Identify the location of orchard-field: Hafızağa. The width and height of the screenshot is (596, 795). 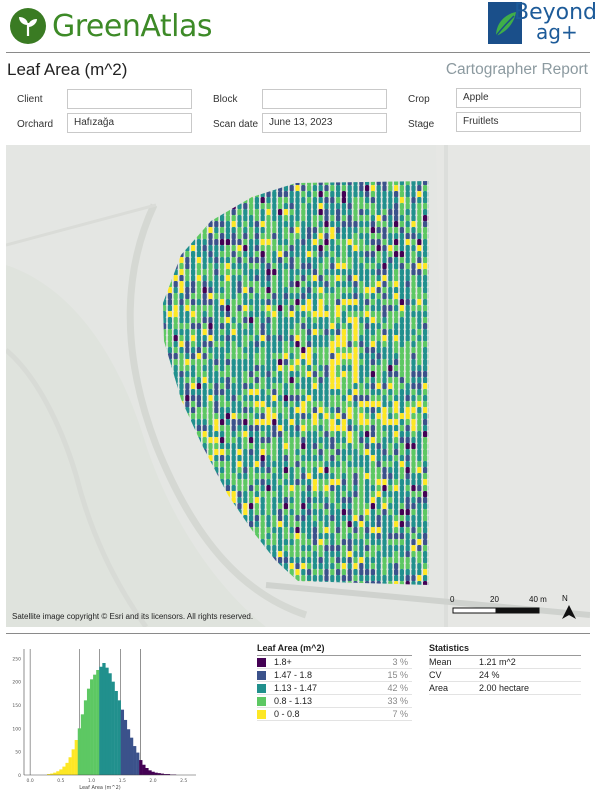
(129, 123).